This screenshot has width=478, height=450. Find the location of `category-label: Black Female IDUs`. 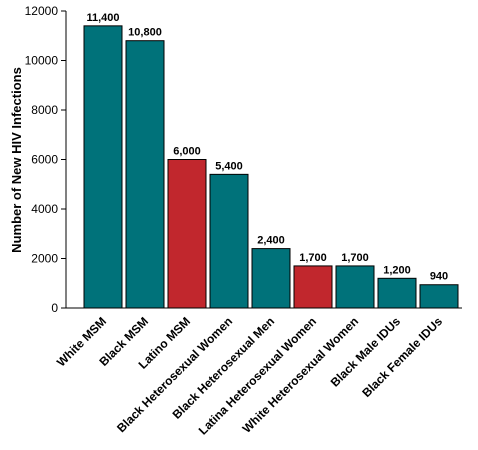

category-label: Black Female IDUs is located at coordinates (402, 357).